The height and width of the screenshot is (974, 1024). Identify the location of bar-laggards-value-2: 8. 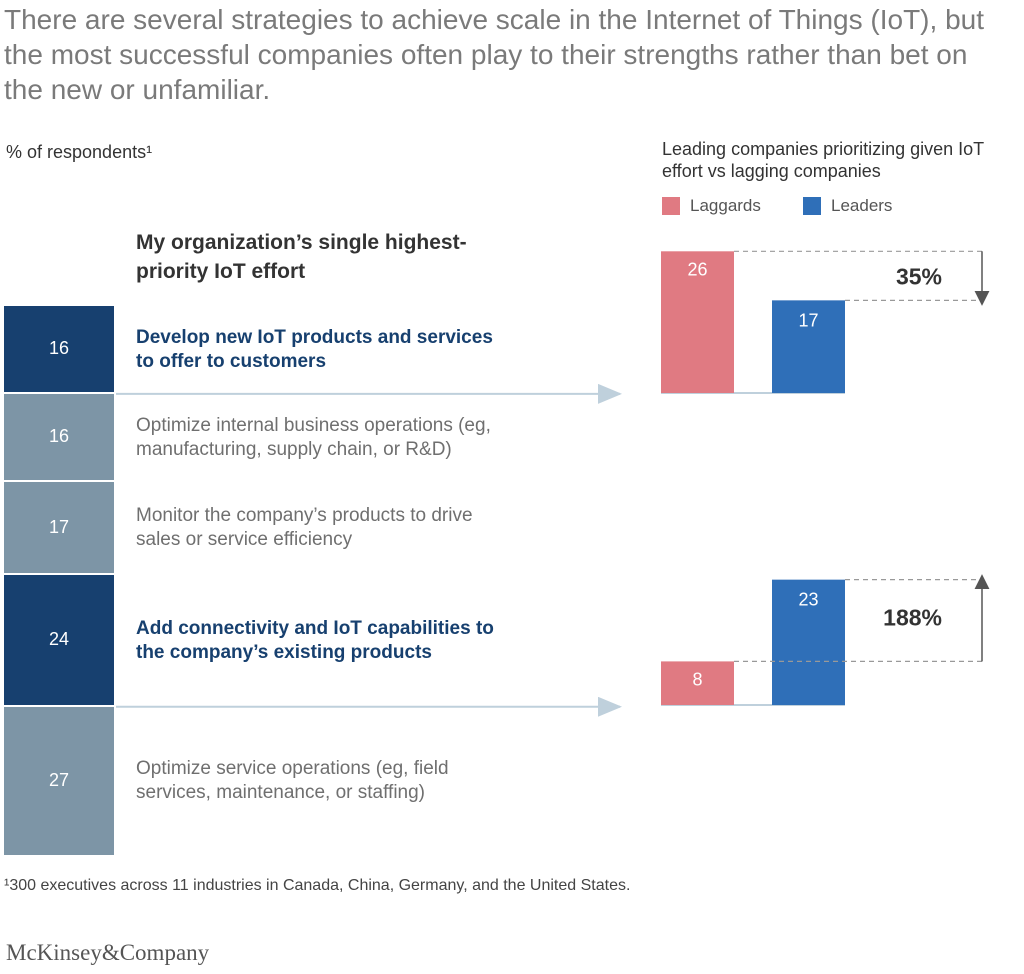
(697, 679).